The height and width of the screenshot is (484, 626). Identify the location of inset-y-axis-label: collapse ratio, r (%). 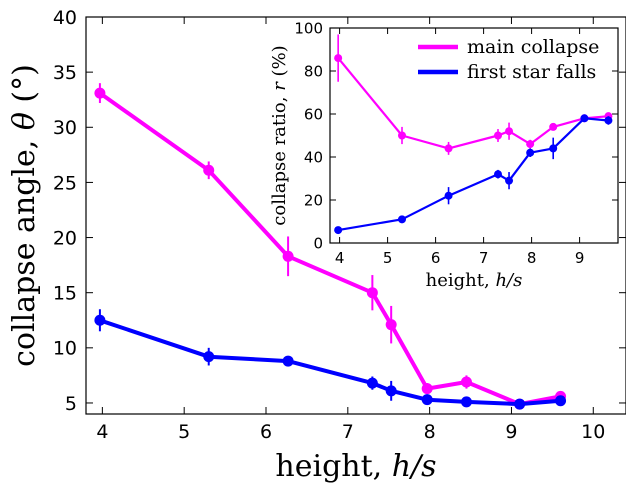
(279, 135).